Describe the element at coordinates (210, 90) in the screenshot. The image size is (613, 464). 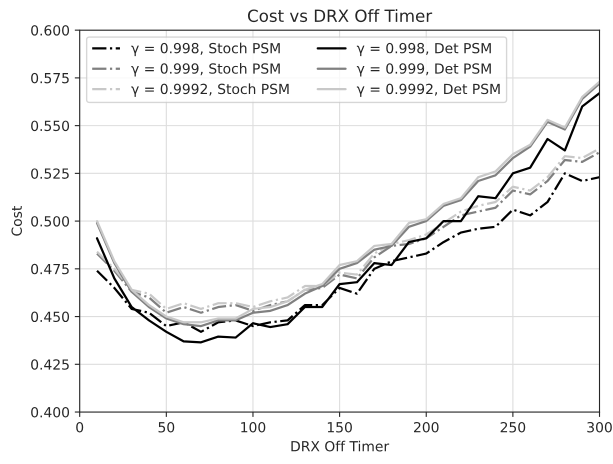
I see `legend-label: γ = 0.9992, Stoch PSM` at that location.